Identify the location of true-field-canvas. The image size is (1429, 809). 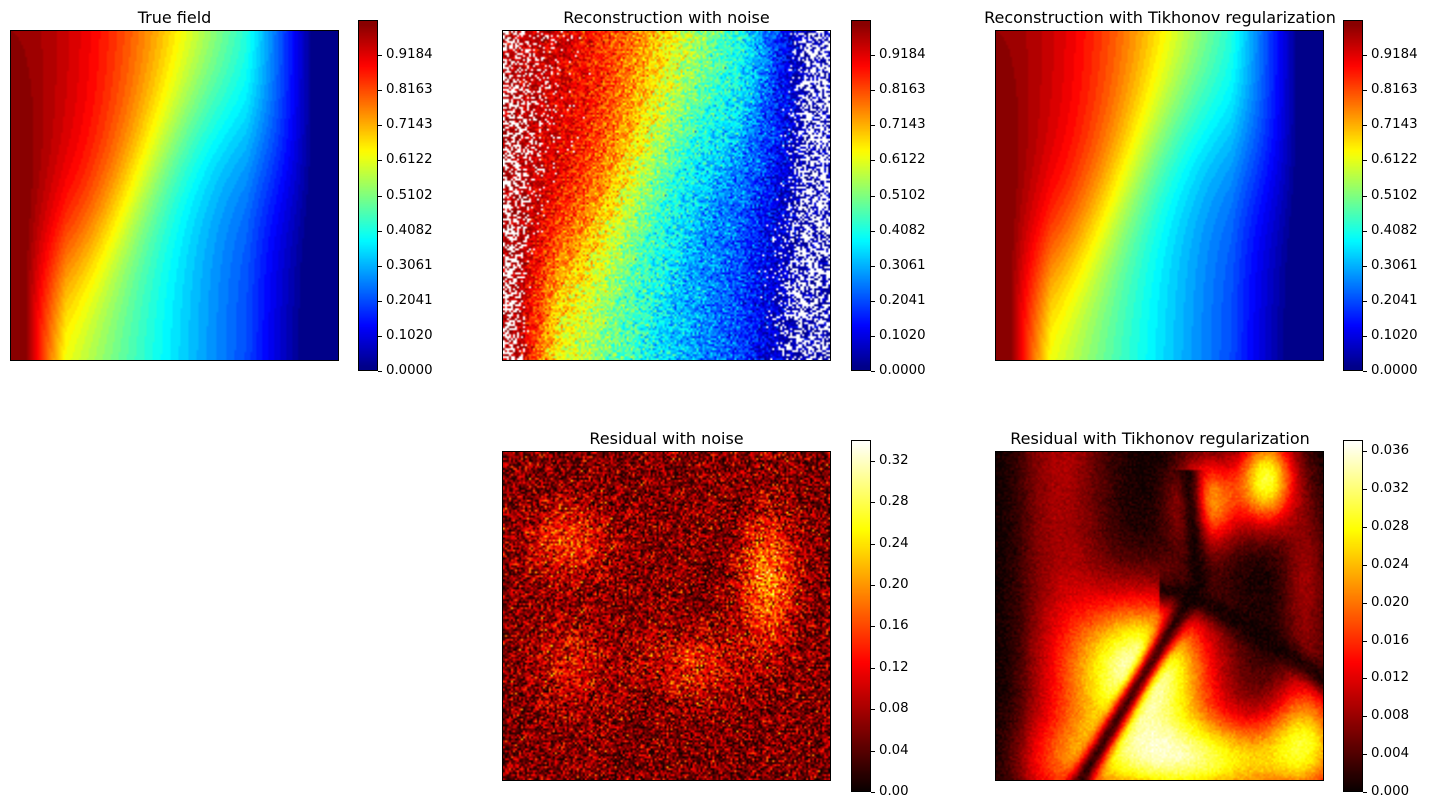
(174, 195).